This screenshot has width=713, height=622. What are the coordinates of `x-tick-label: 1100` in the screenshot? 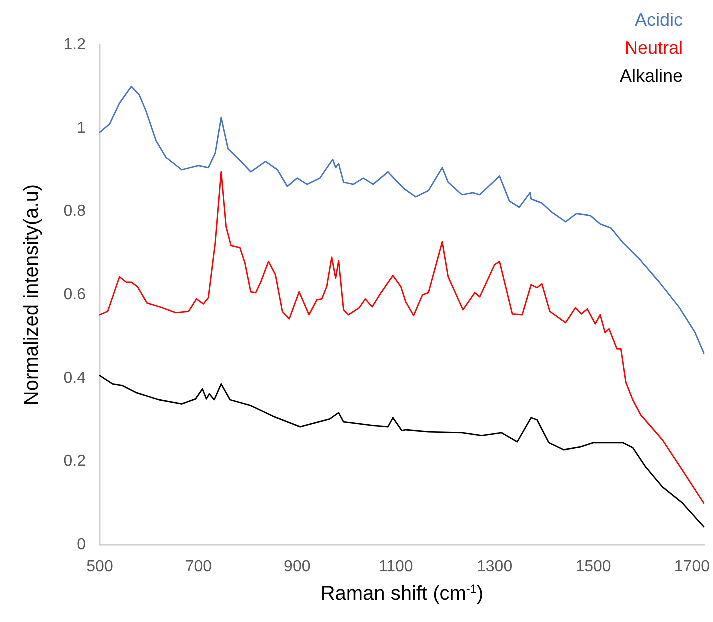 It's located at (396, 567).